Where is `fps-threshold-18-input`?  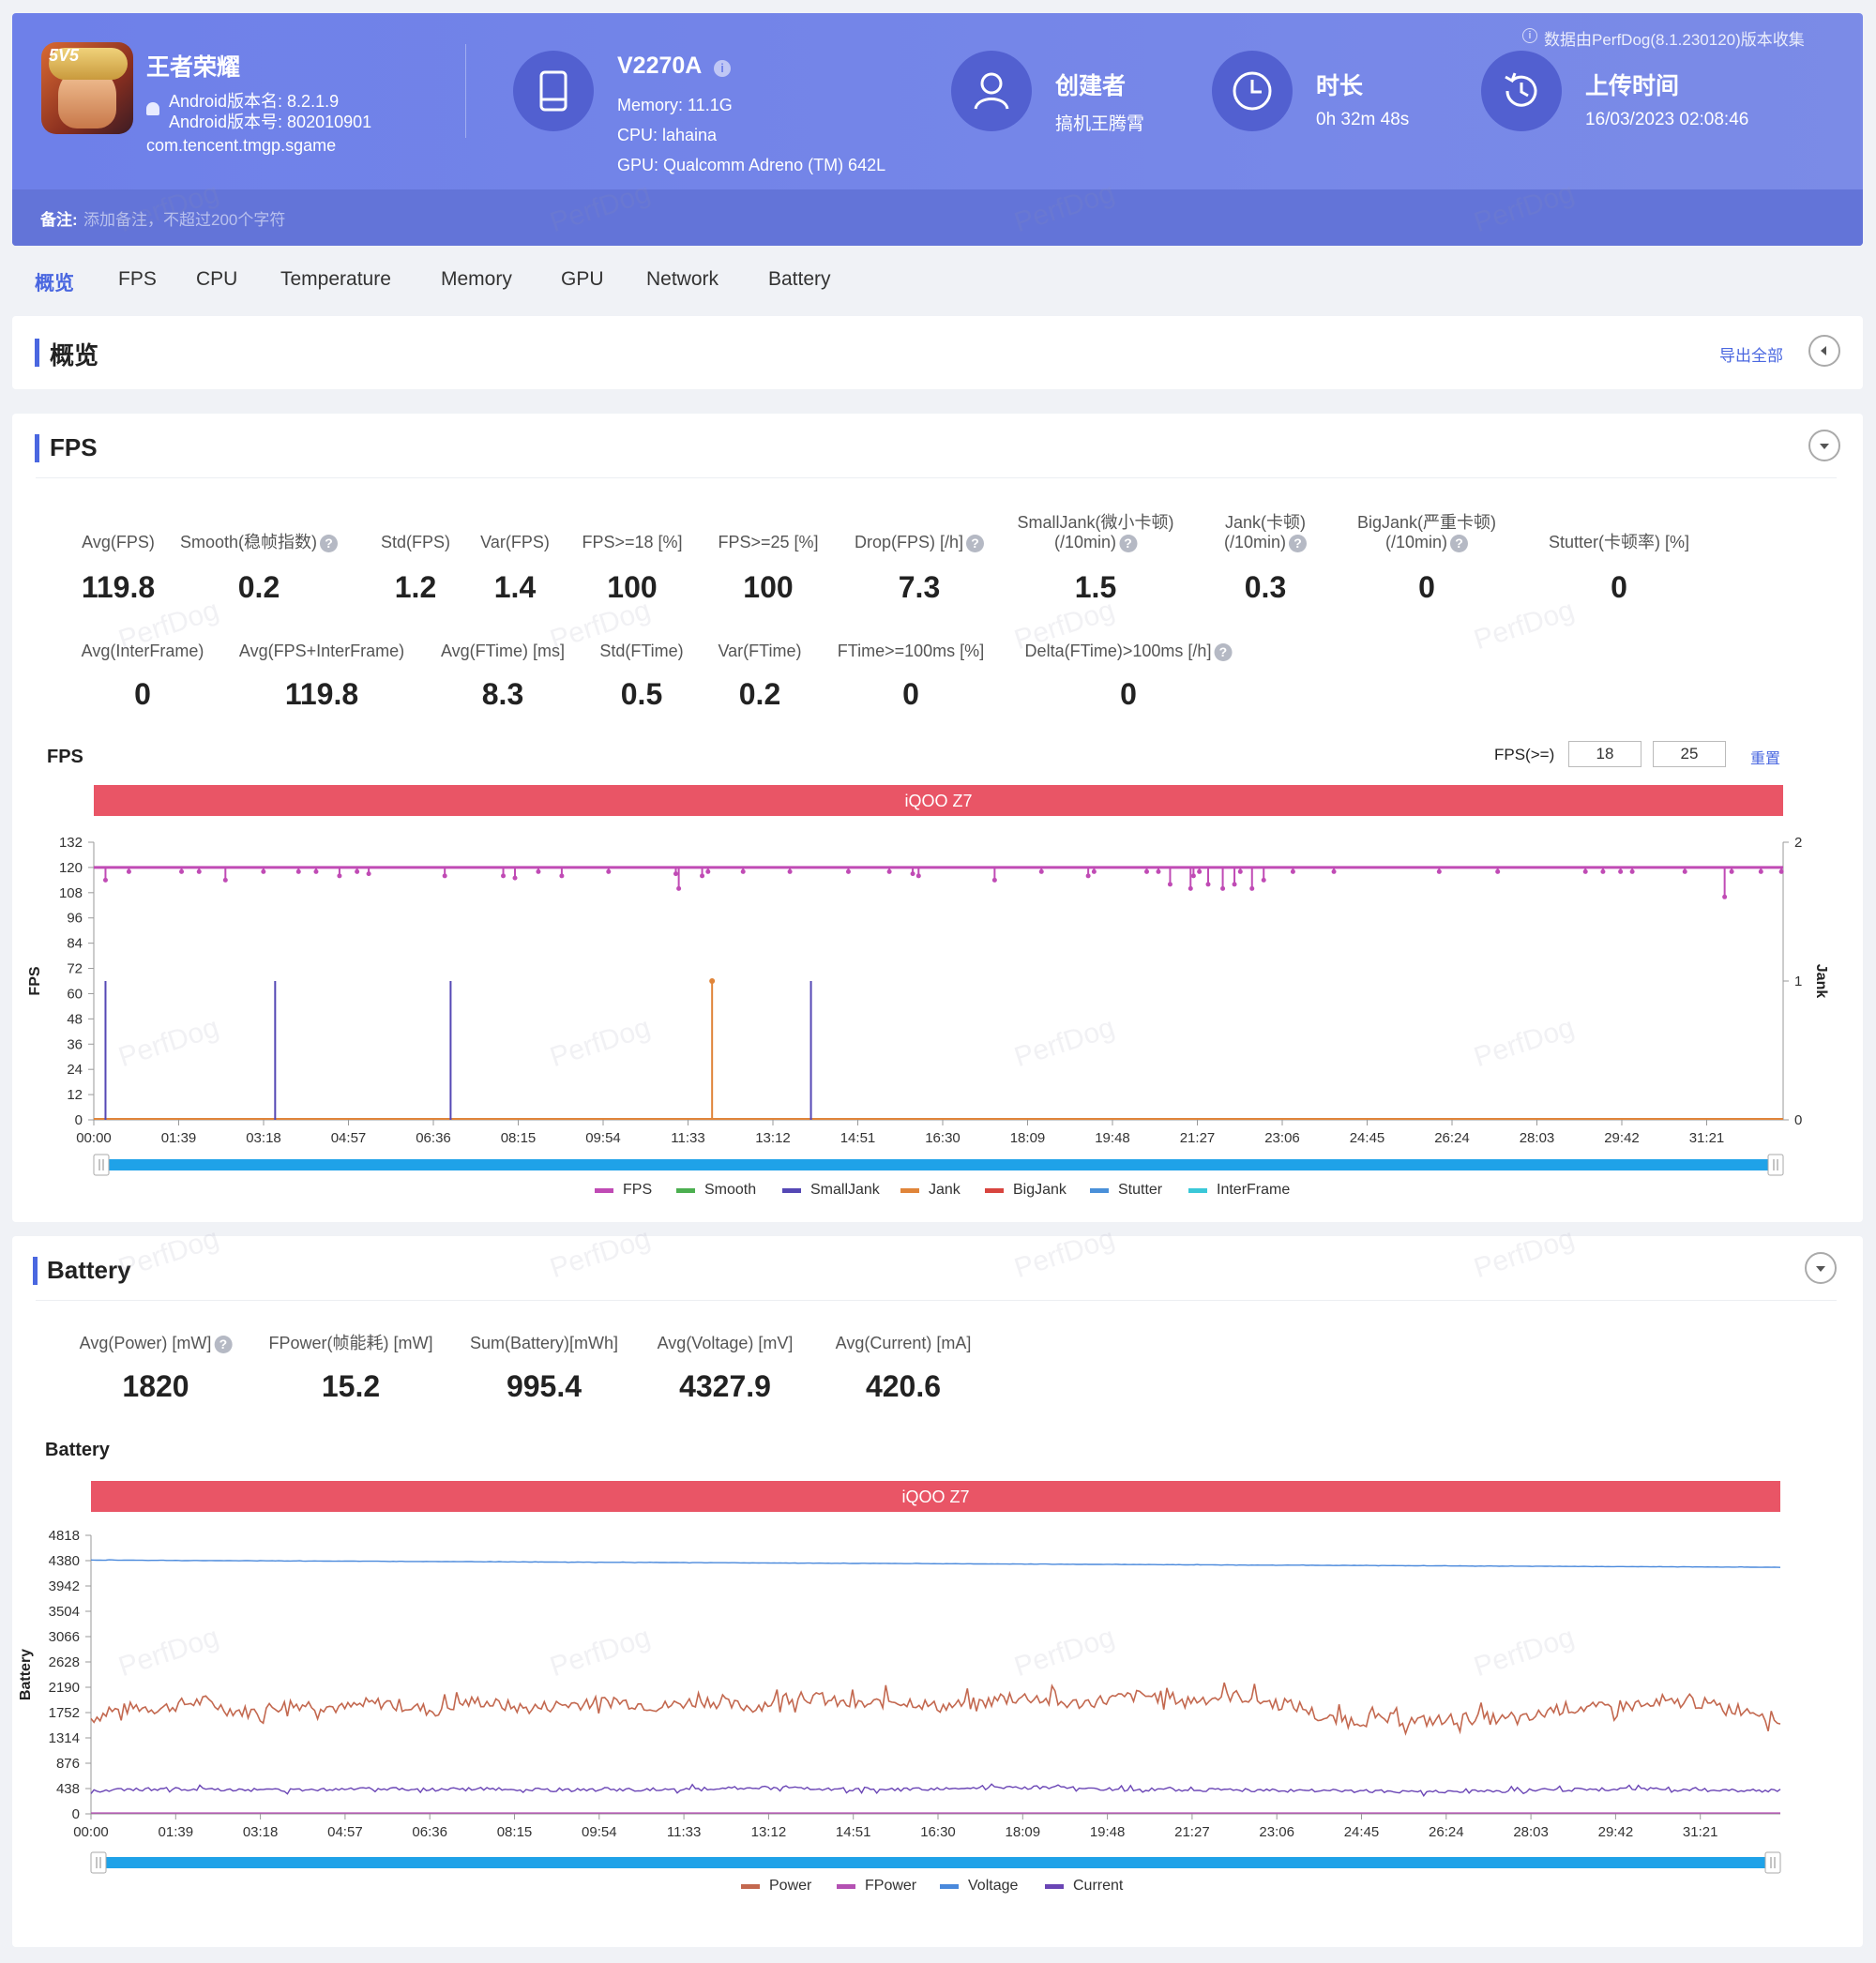 fps-threshold-18-input is located at coordinates (1605, 754).